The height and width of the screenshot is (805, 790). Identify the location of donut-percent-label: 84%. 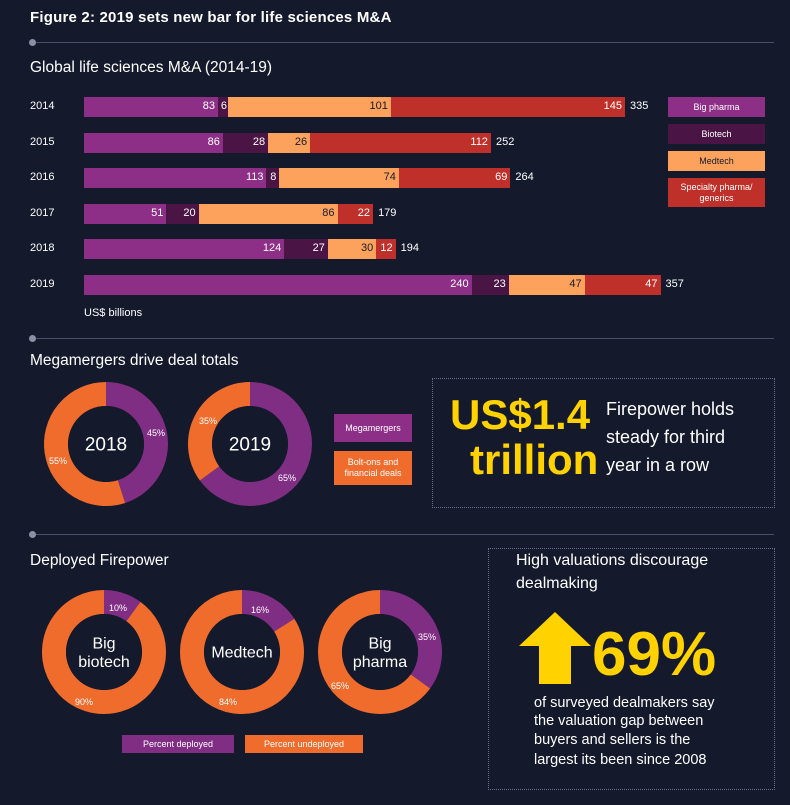
(228, 702).